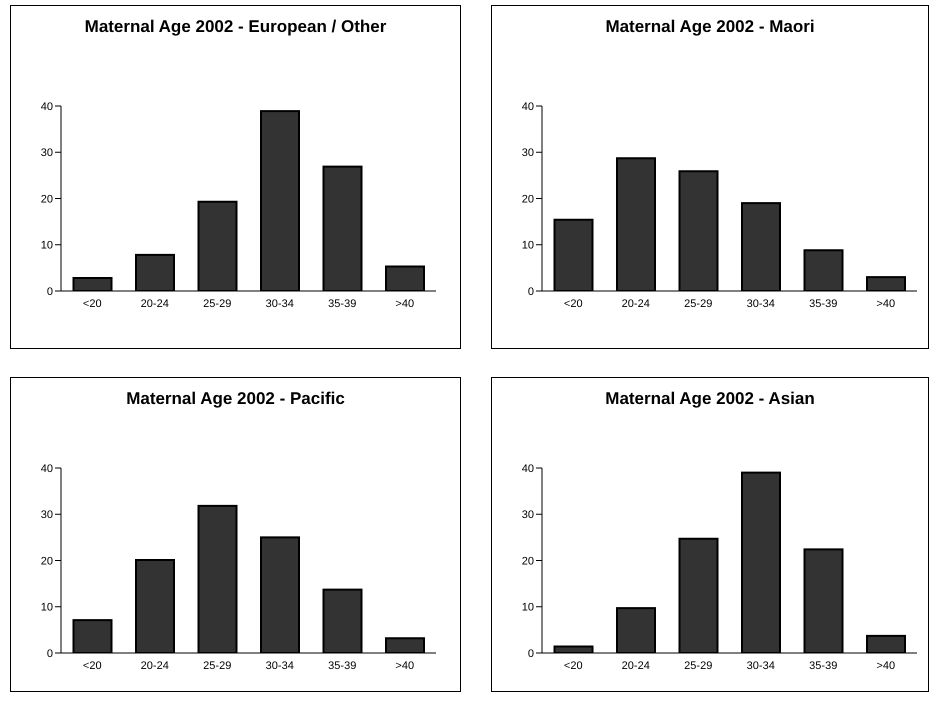 The width and height of the screenshot is (929, 704). What do you see at coordinates (710, 399) in the screenshot?
I see `chart-title: Maternal Age 2002 - Asian` at bounding box center [710, 399].